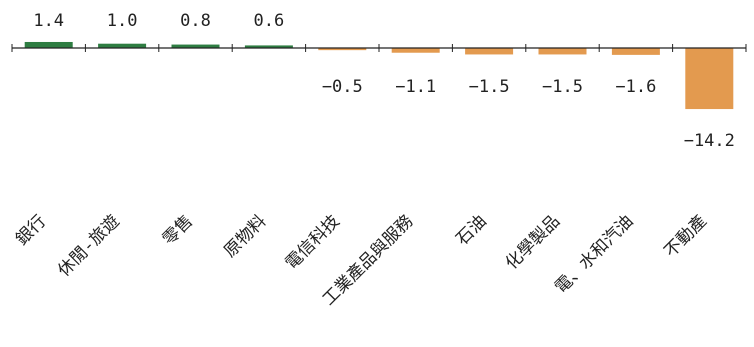  Describe the element at coordinates (594, 254) in the screenshot. I see `category-label: 電、水和汽油` at that location.